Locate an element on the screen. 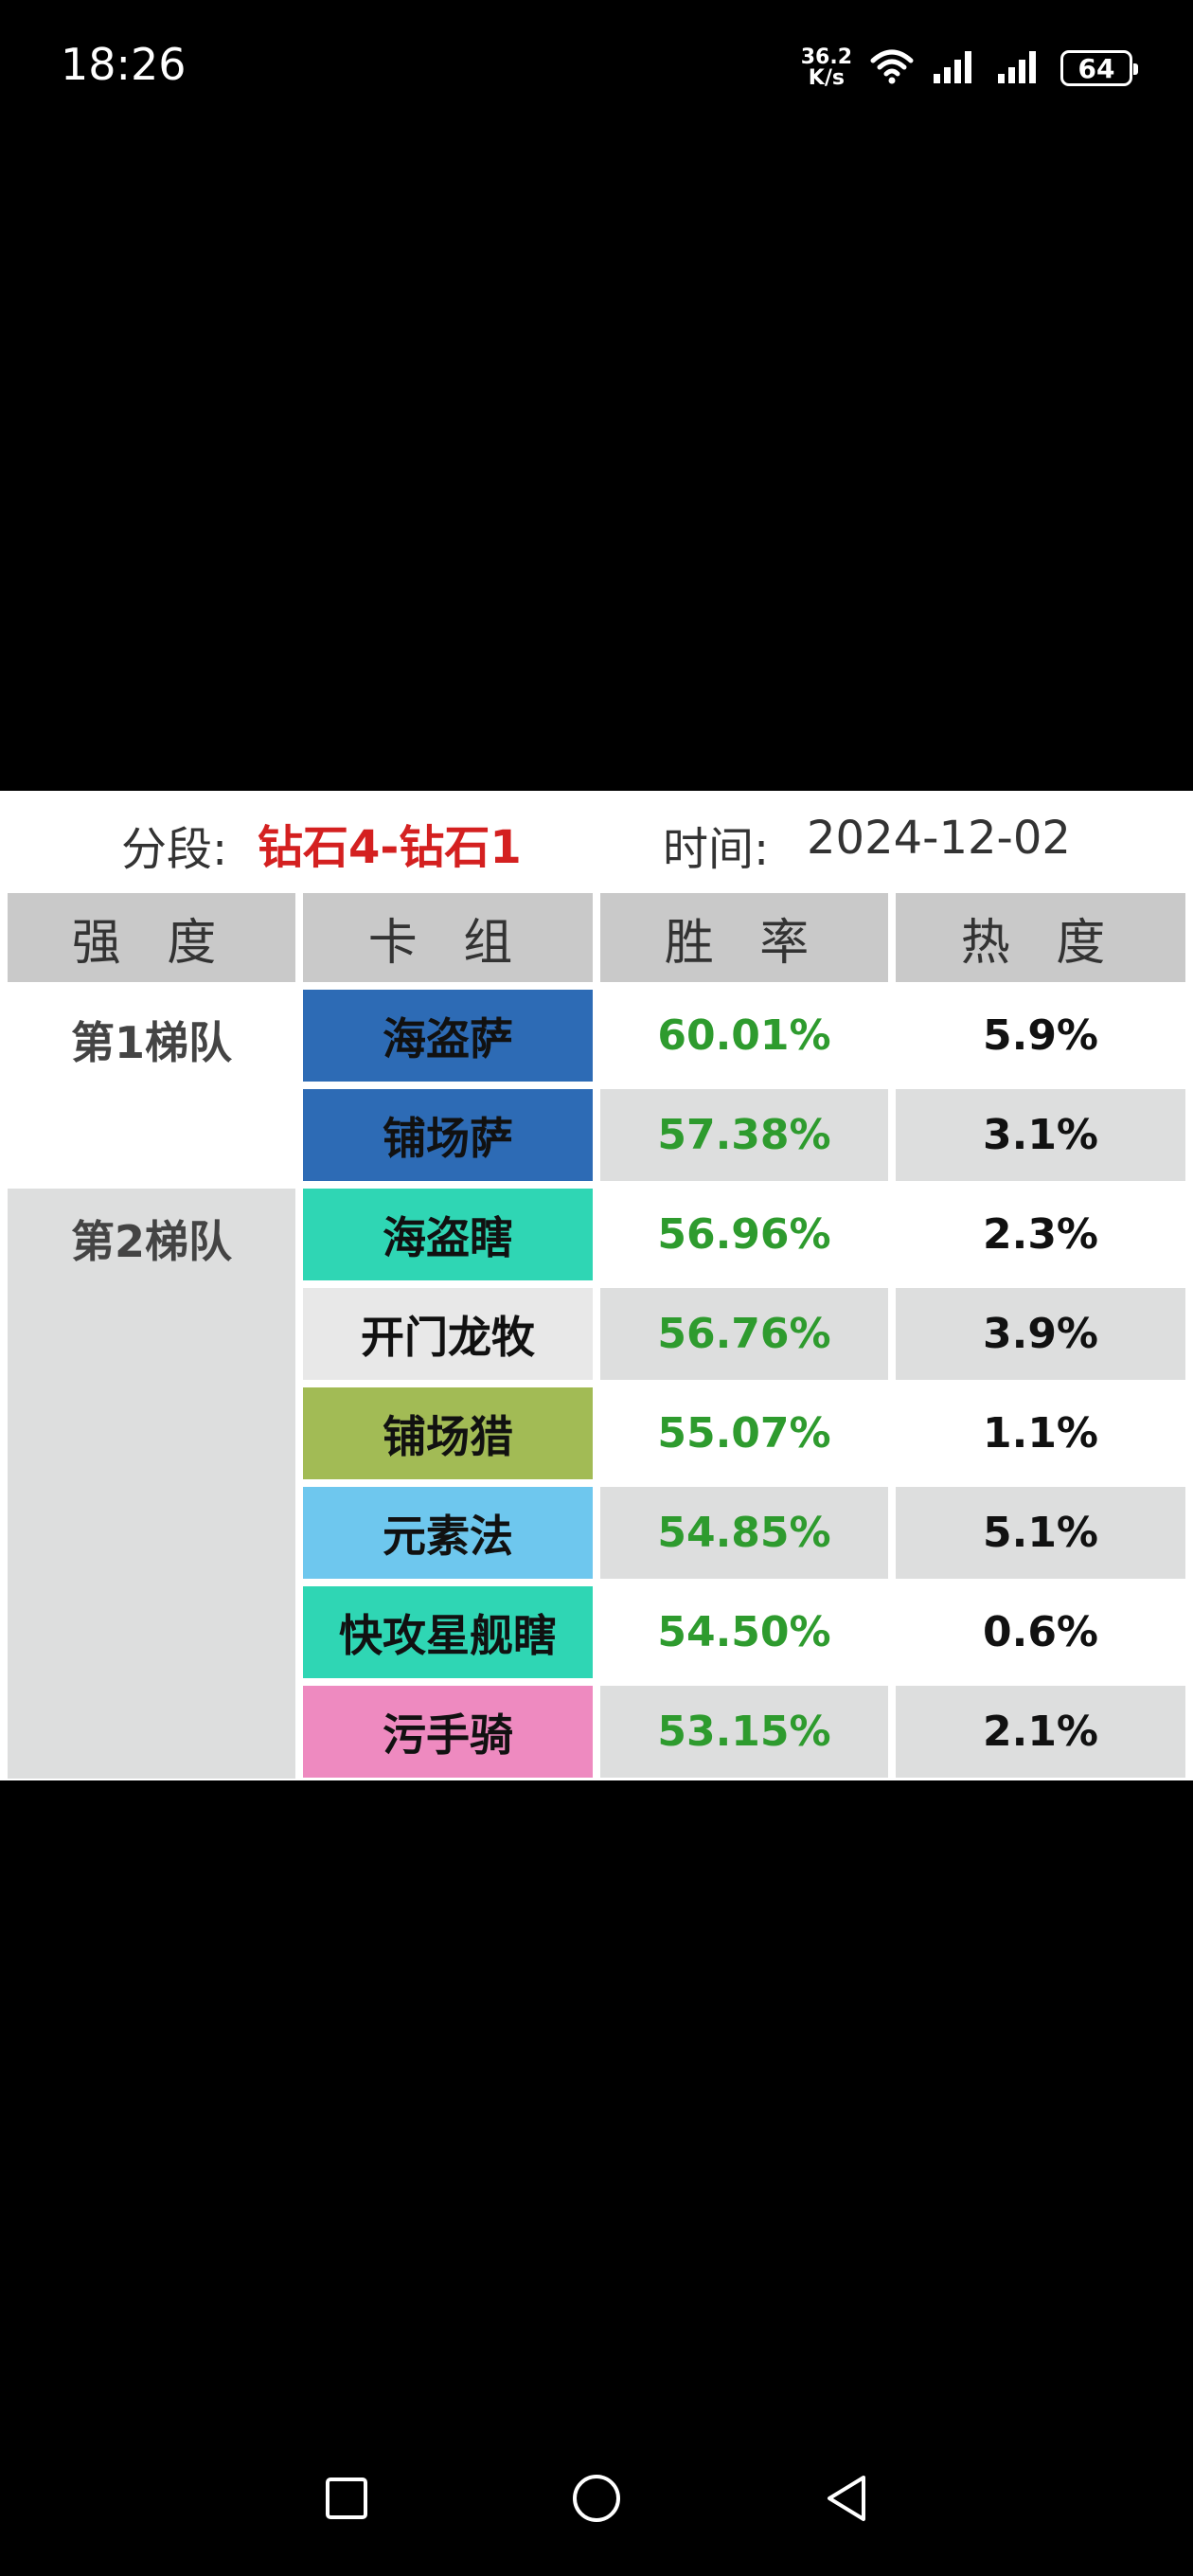  tier-1-label: 第1梯队 is located at coordinates (151, 1085).